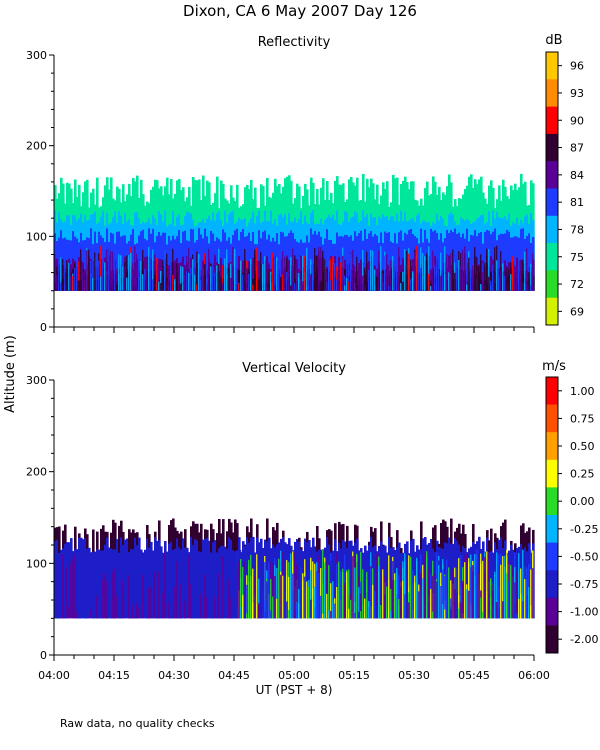  Describe the element at coordinates (577, 311) in the screenshot. I see `colorbar-label: 69` at that location.